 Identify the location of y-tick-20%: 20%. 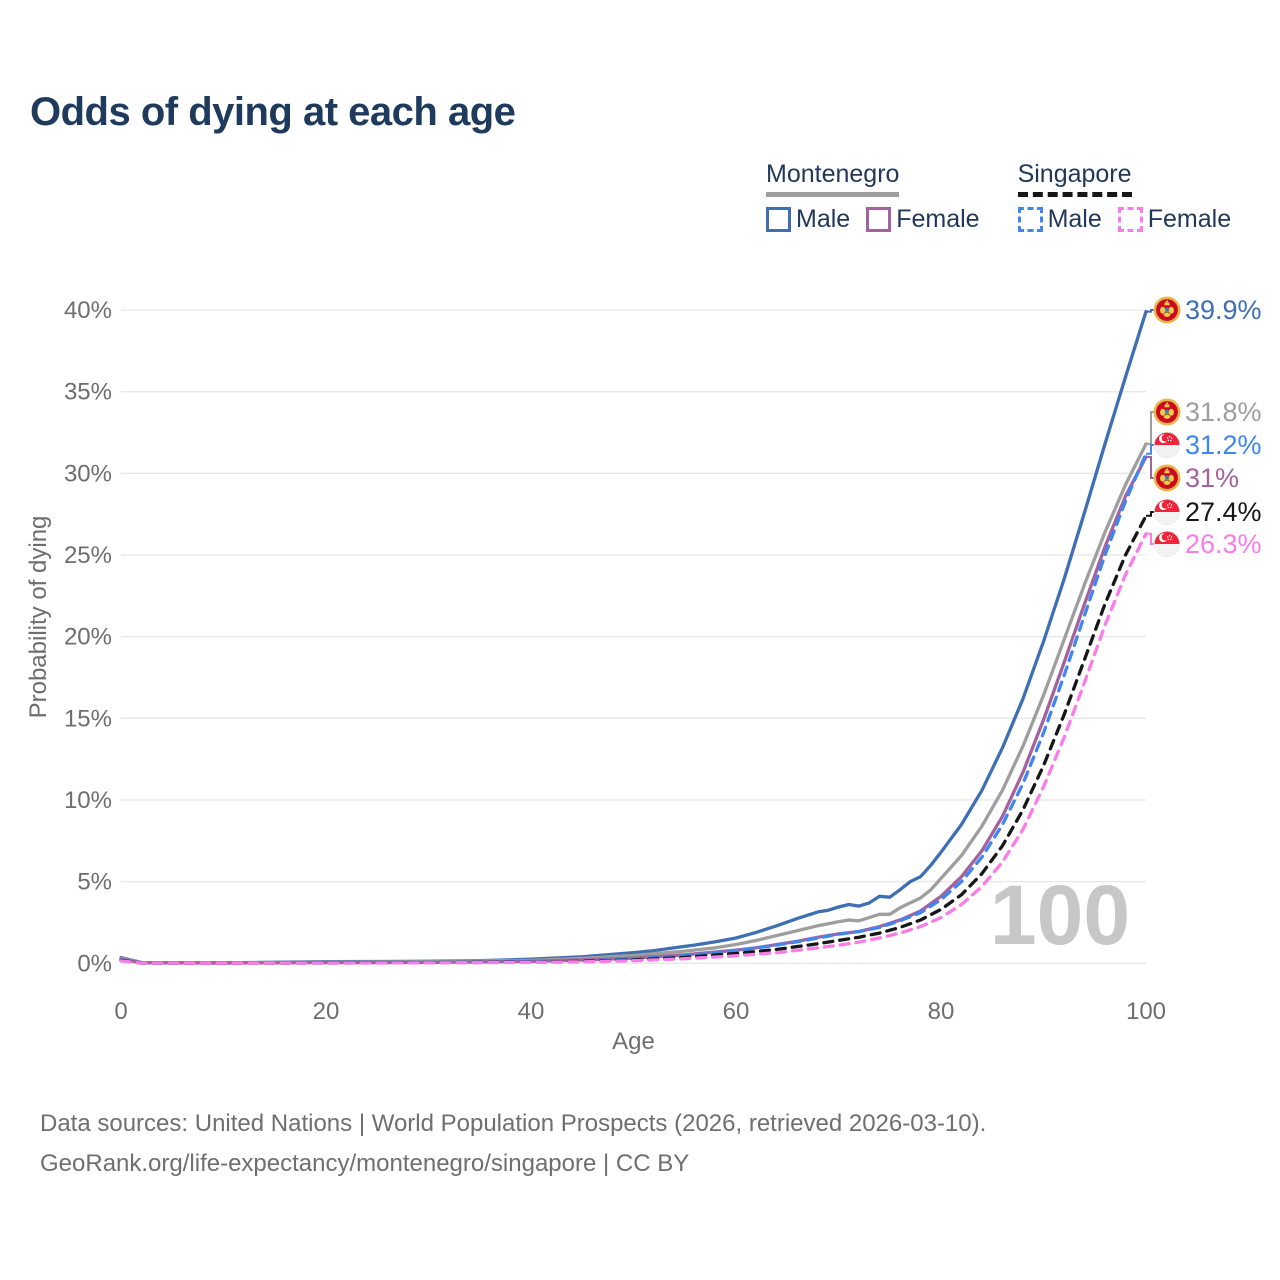
(88, 637).